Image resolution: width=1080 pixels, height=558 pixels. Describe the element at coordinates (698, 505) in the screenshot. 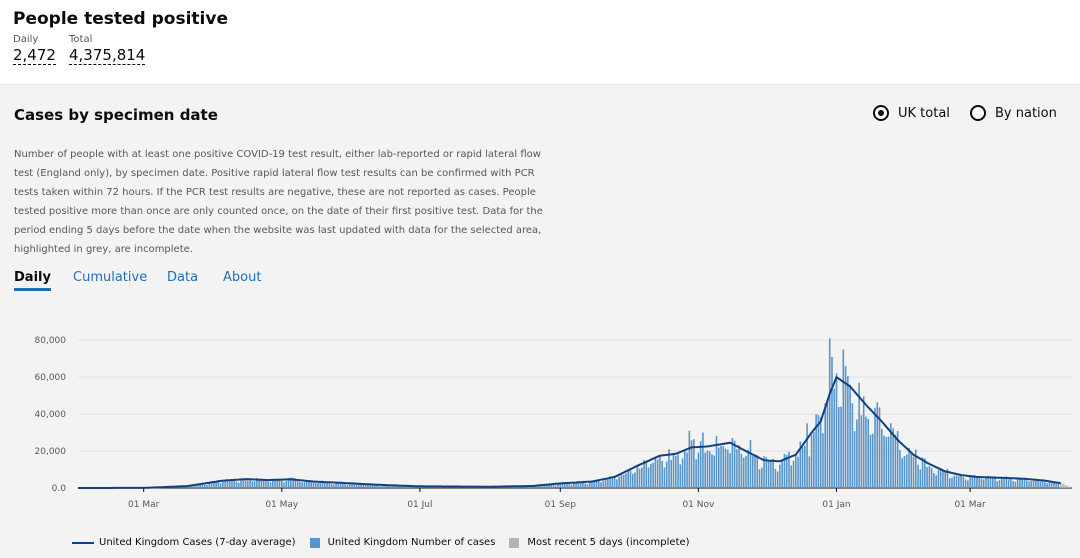

I see `x-tick-label: 01 Nov` at that location.